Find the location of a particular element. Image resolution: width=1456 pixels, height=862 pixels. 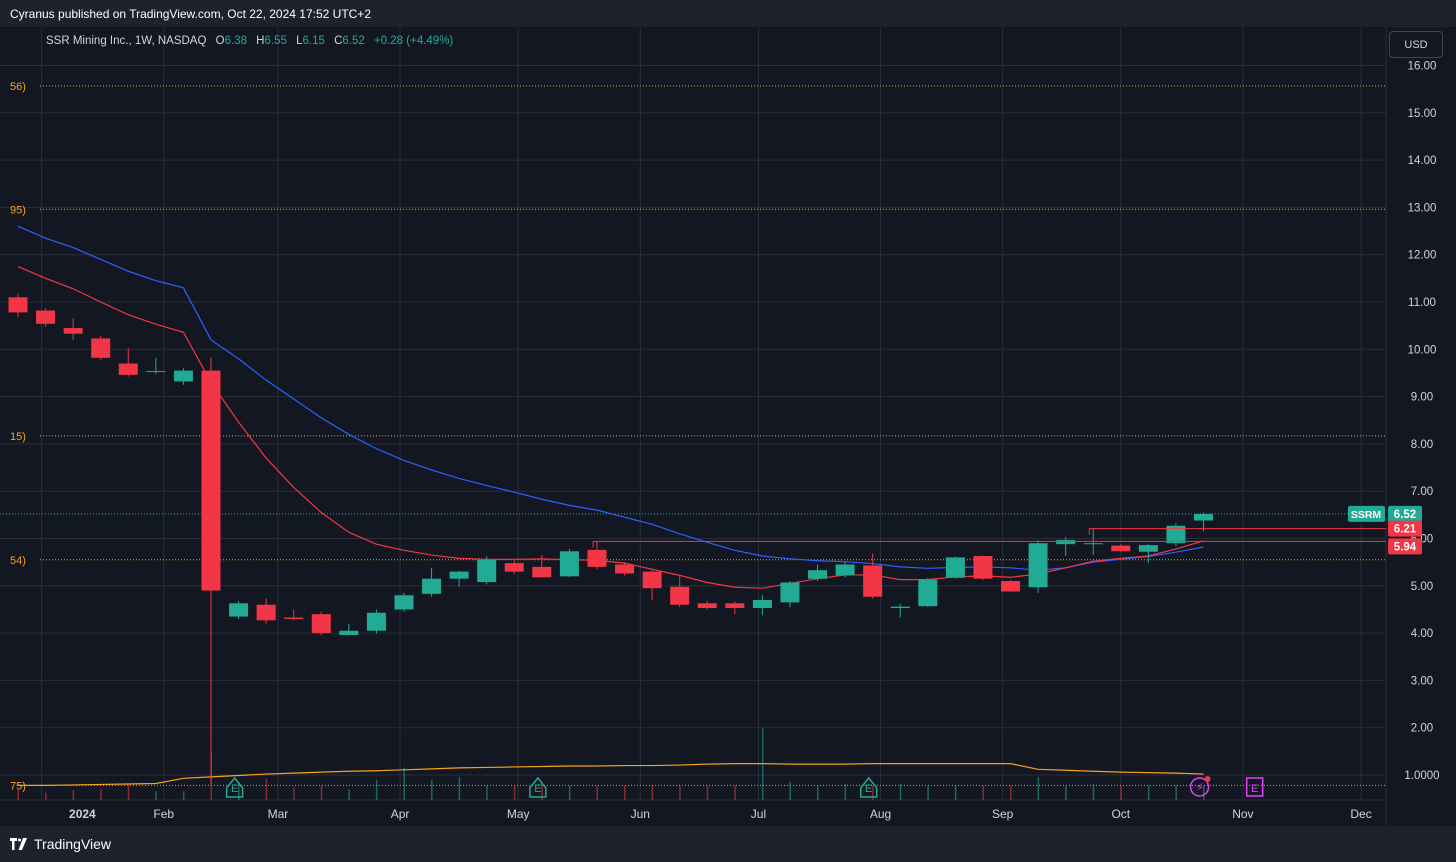

time-tick-label: Mar is located at coordinates (278, 814).